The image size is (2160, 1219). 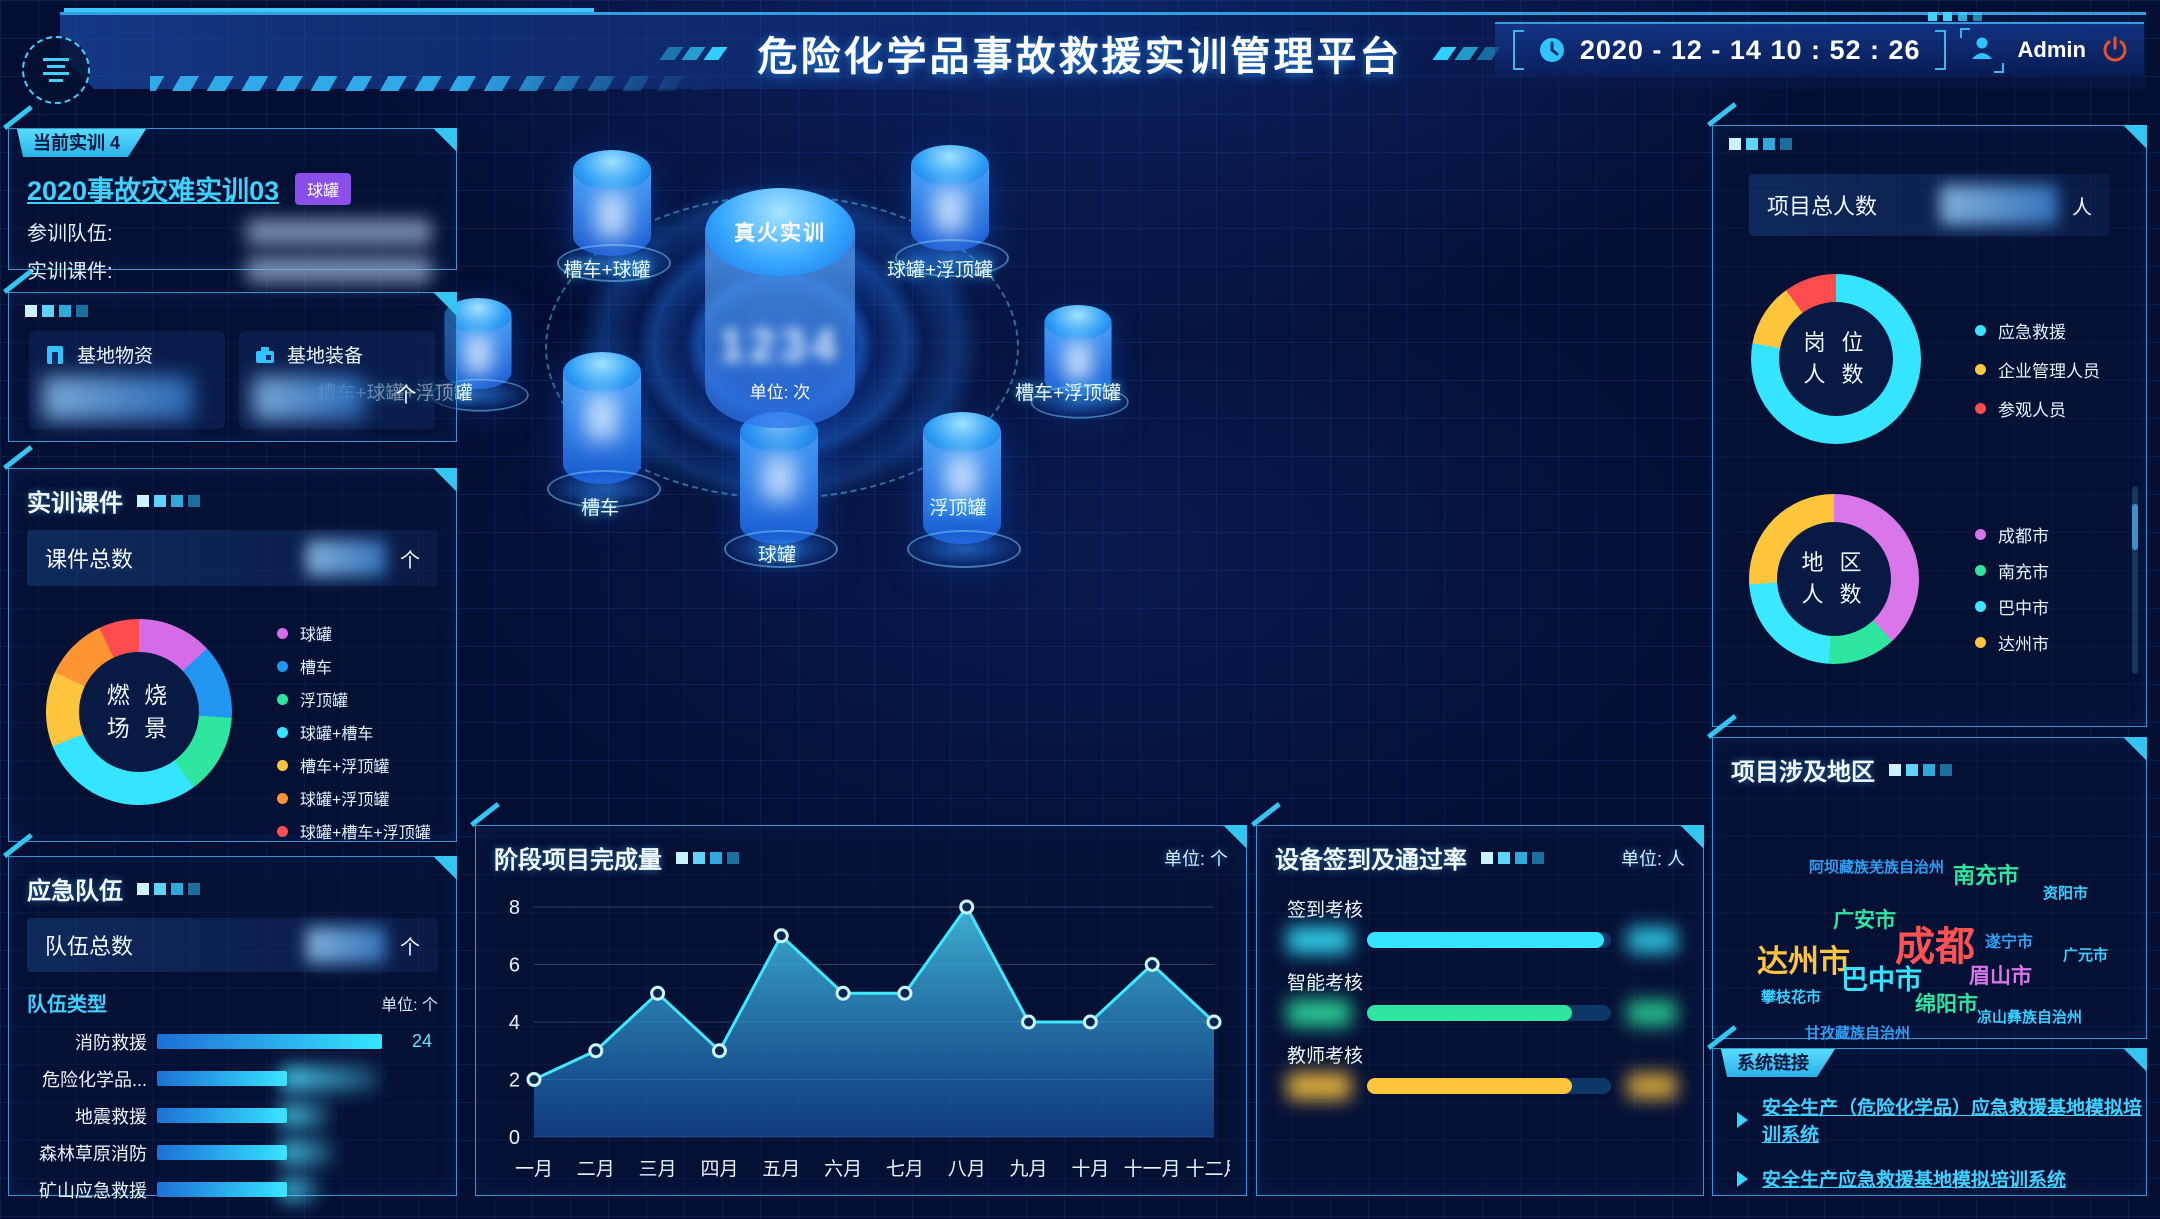 What do you see at coordinates (1877, 867) in the screenshot?
I see `region-word: 阿坝藏族羌族自治州` at bounding box center [1877, 867].